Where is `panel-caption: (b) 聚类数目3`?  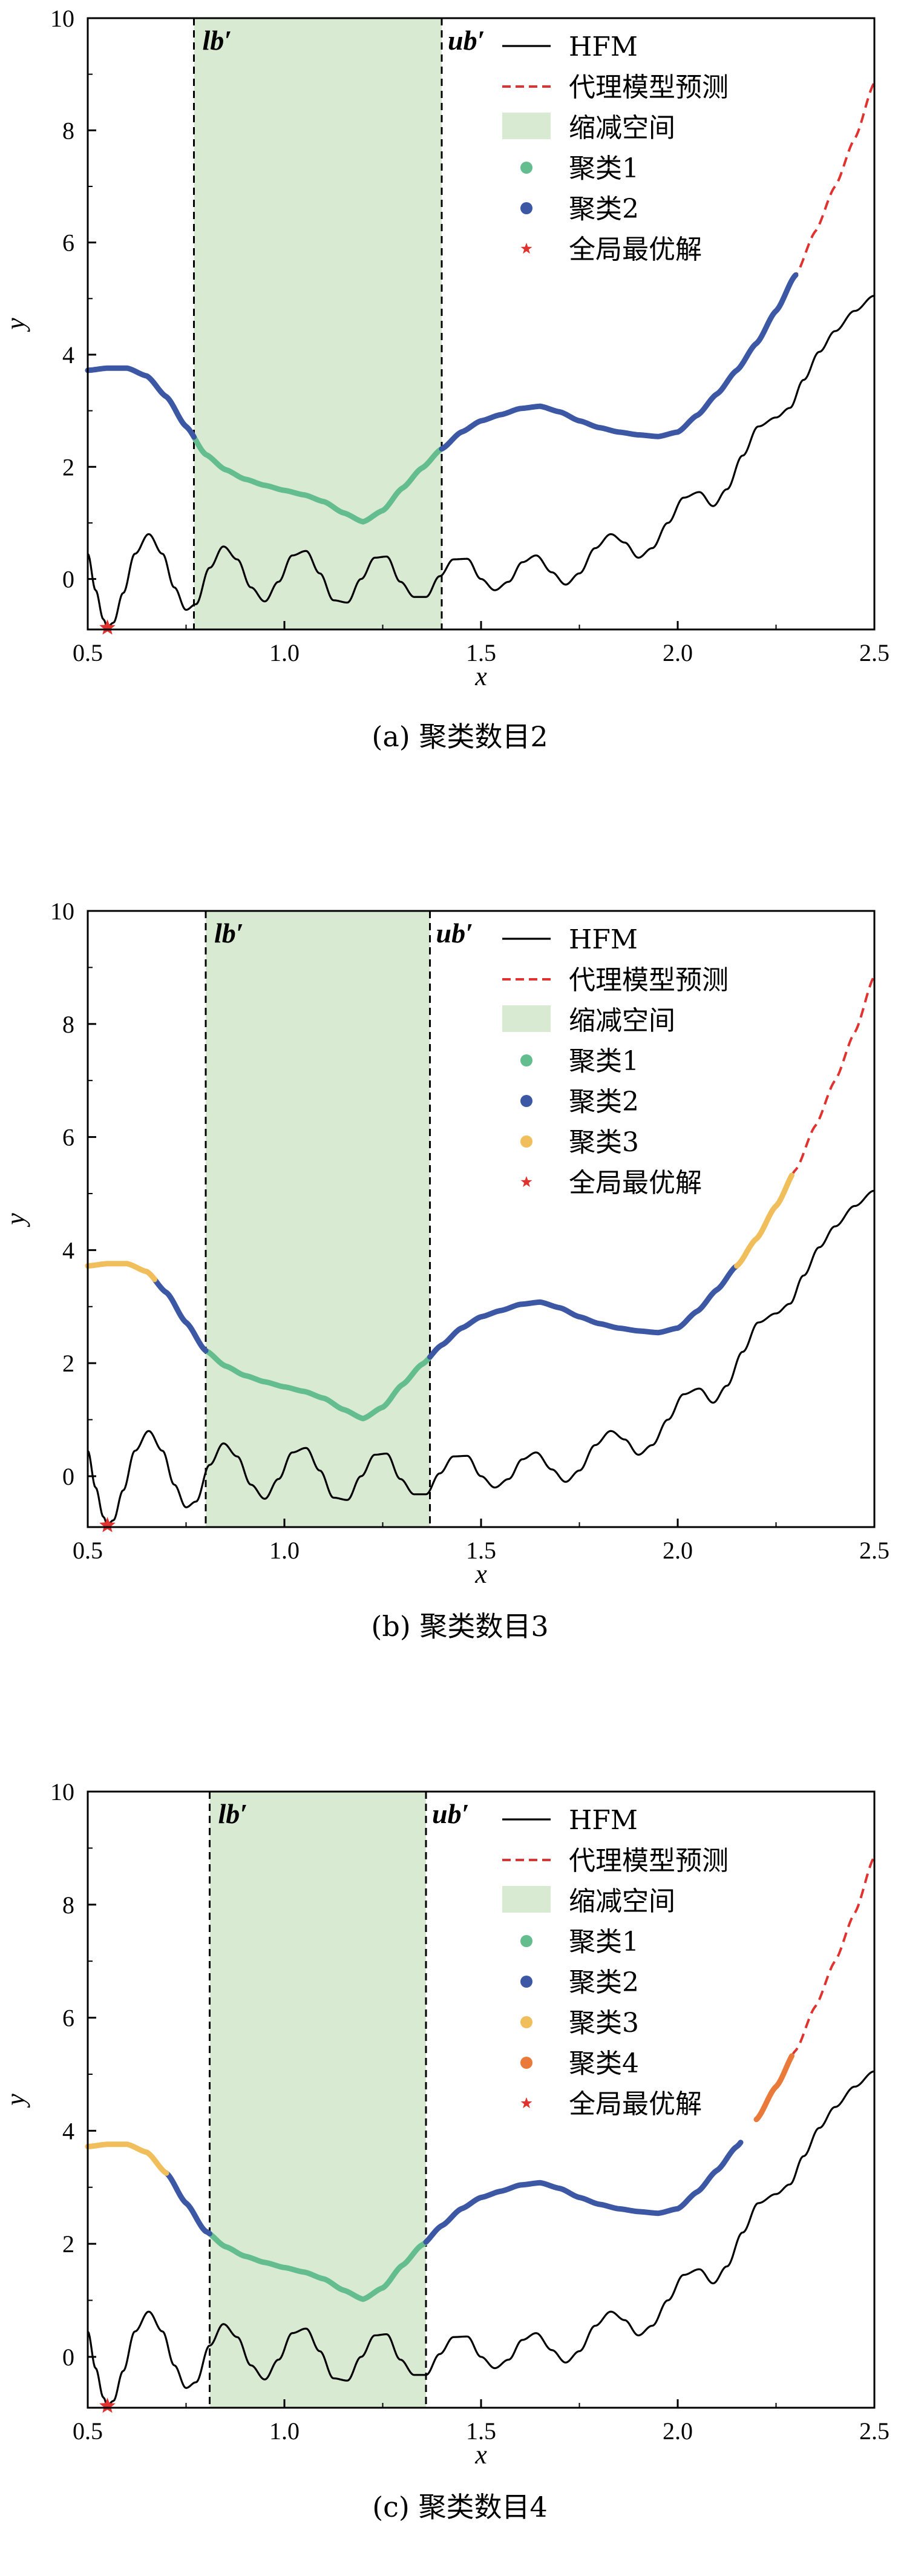 panel-caption: (b) 聚类数目3 is located at coordinates (459, 1626).